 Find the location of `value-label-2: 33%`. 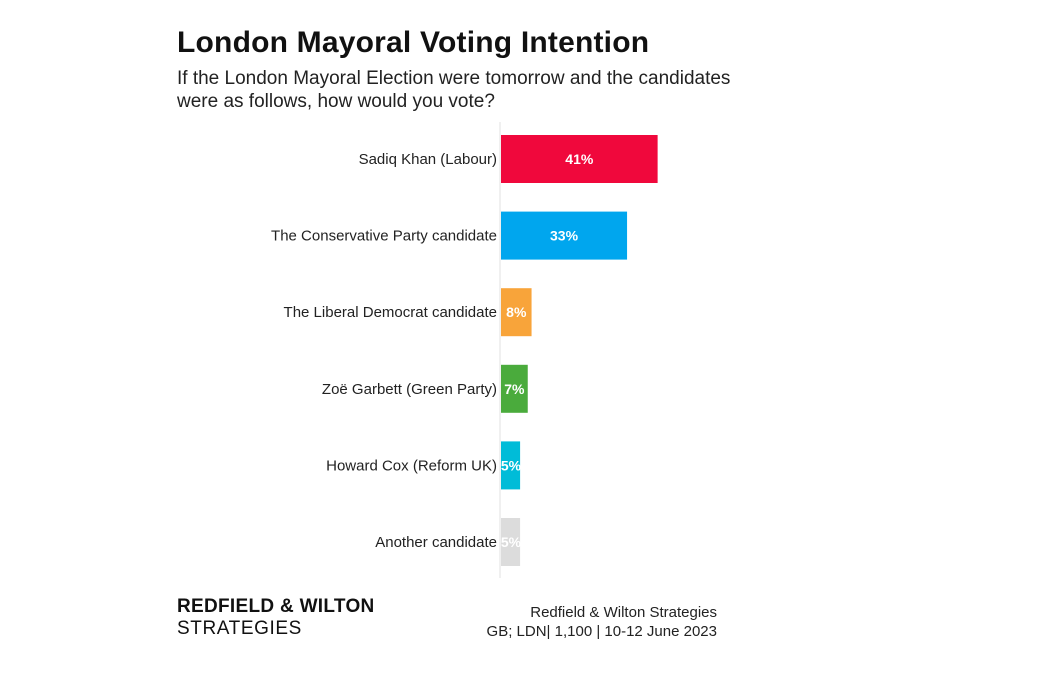

value-label-2: 33% is located at coordinates (564, 236).